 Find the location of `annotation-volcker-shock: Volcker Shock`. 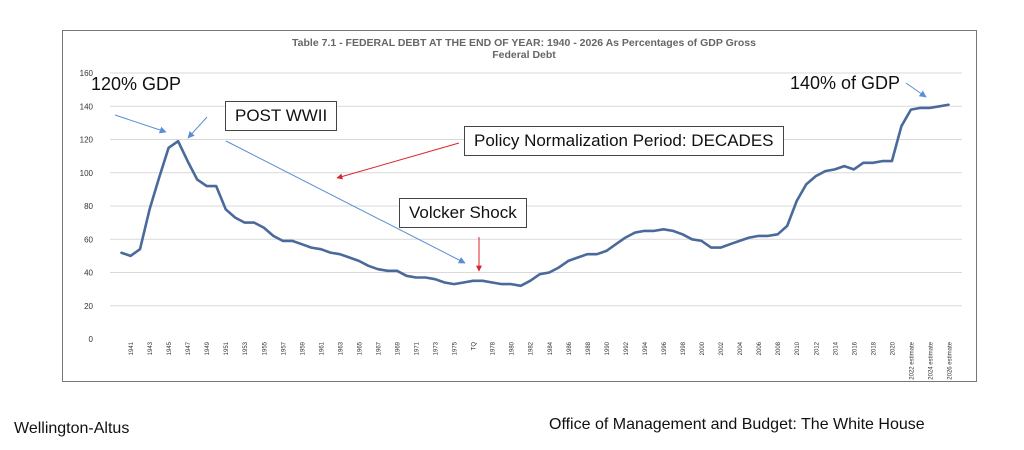

annotation-volcker-shock: Volcker Shock is located at coordinates (463, 213).